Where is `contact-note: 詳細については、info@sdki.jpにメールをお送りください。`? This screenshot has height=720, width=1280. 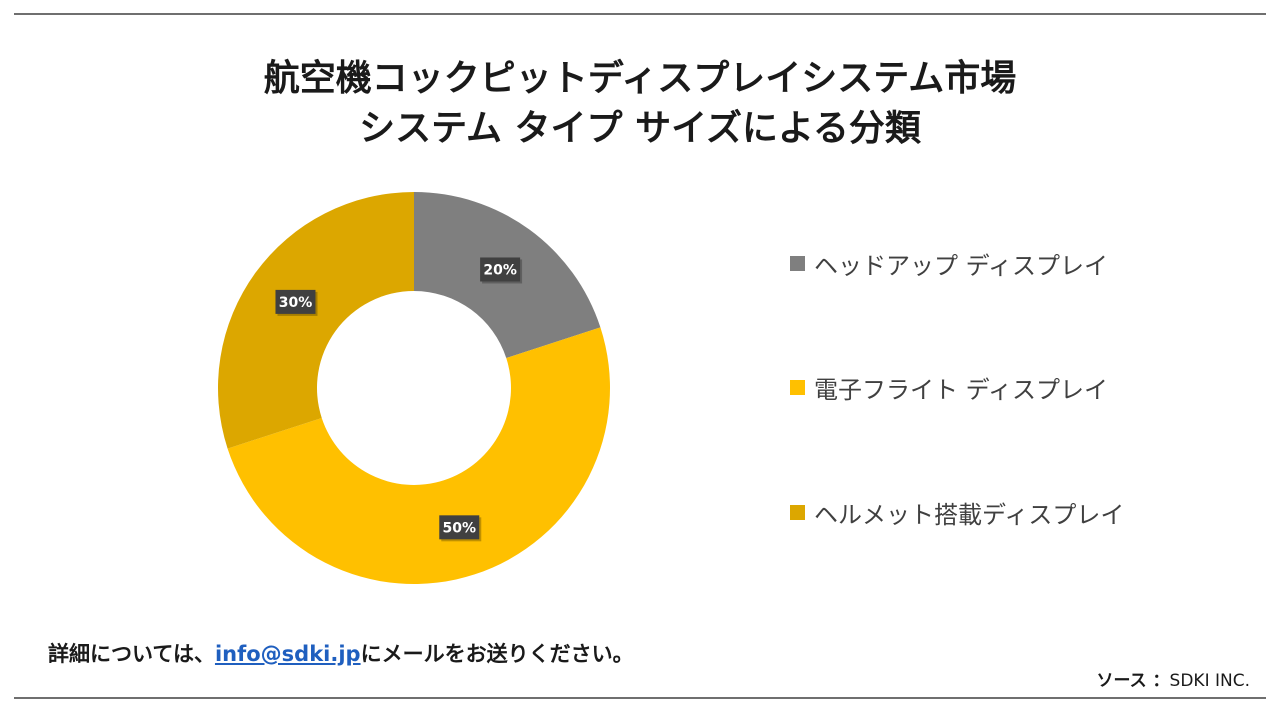 contact-note: 詳細については、info@sdki.jpにメールをお送りください。 is located at coordinates (341, 653).